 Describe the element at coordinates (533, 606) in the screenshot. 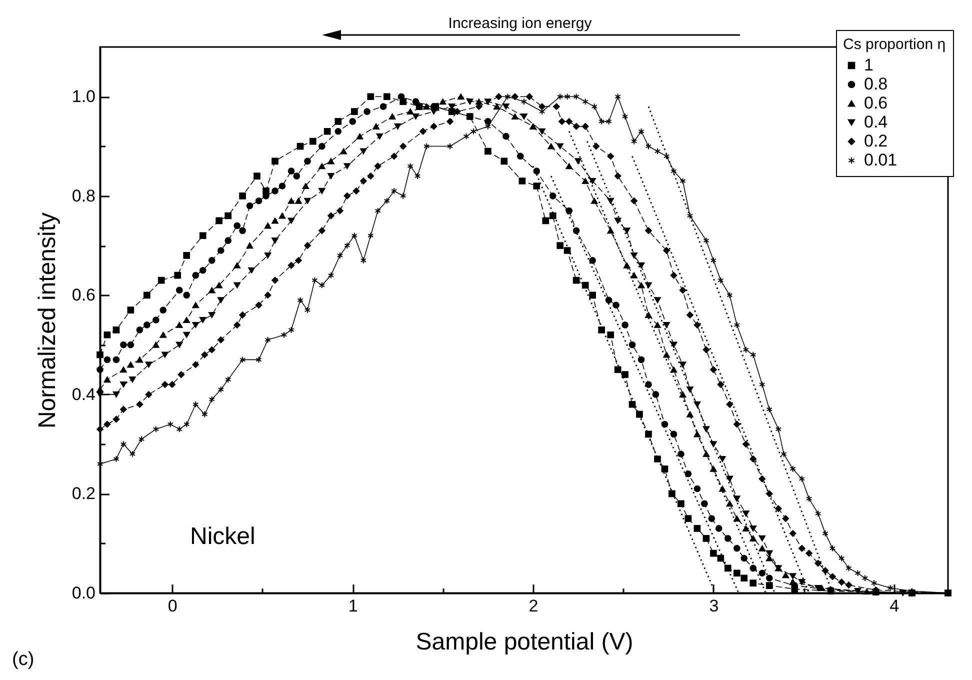

I see `x-tick-label: 2` at that location.